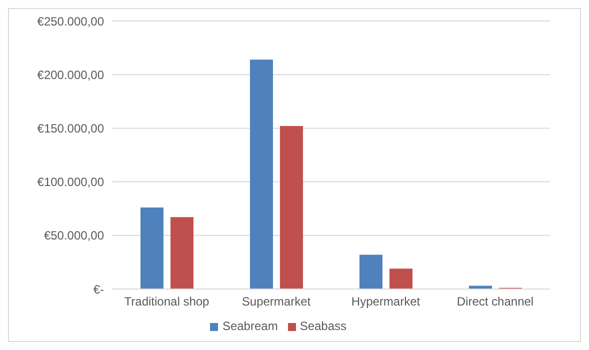  Describe the element at coordinates (74, 235) in the screenshot. I see `y-tick-label: €50.000,00` at that location.